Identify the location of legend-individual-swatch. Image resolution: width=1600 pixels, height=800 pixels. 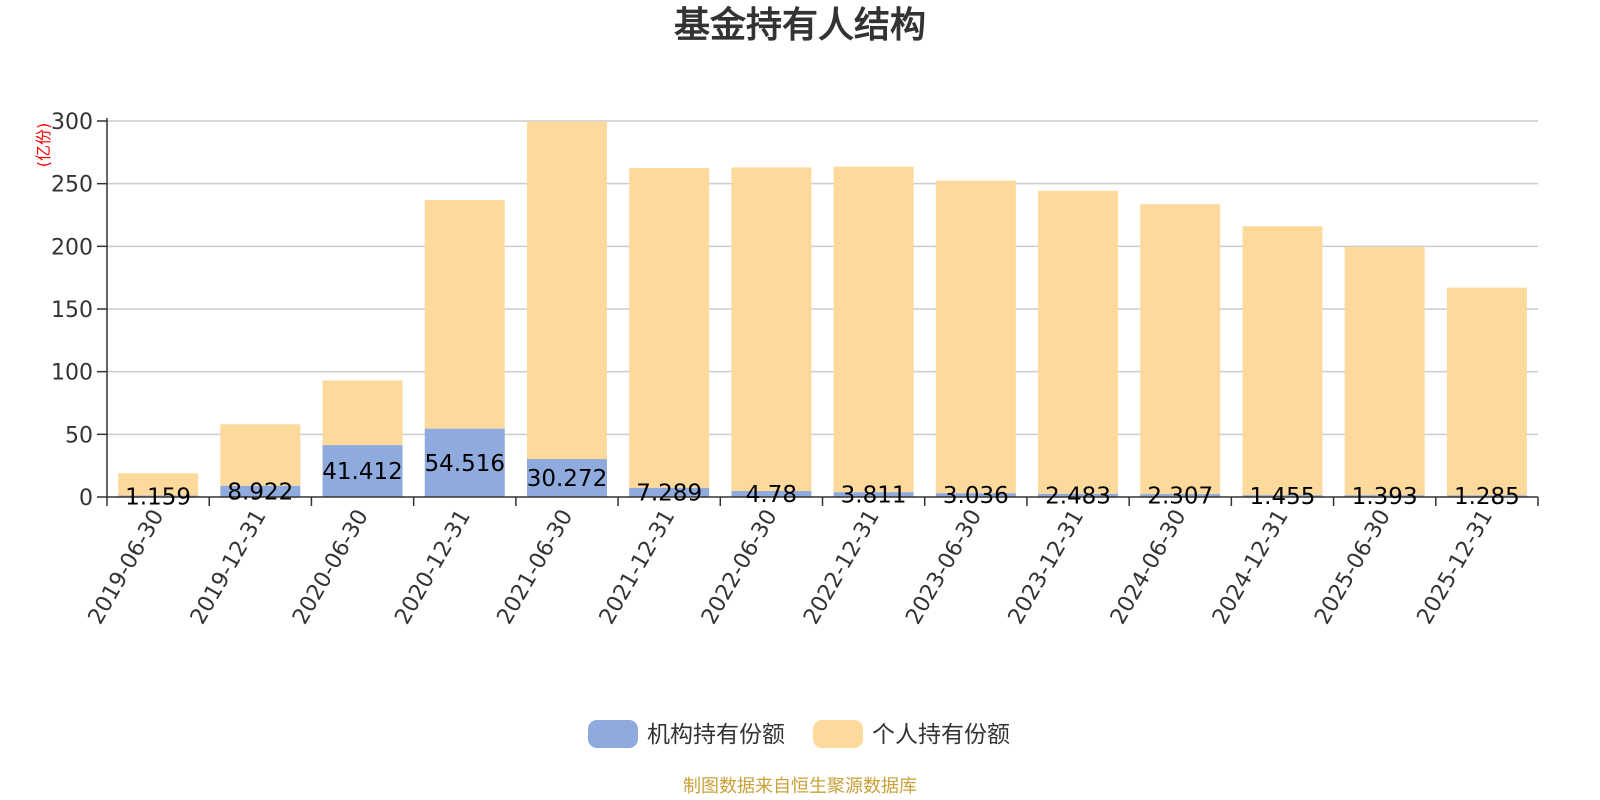
(838, 734).